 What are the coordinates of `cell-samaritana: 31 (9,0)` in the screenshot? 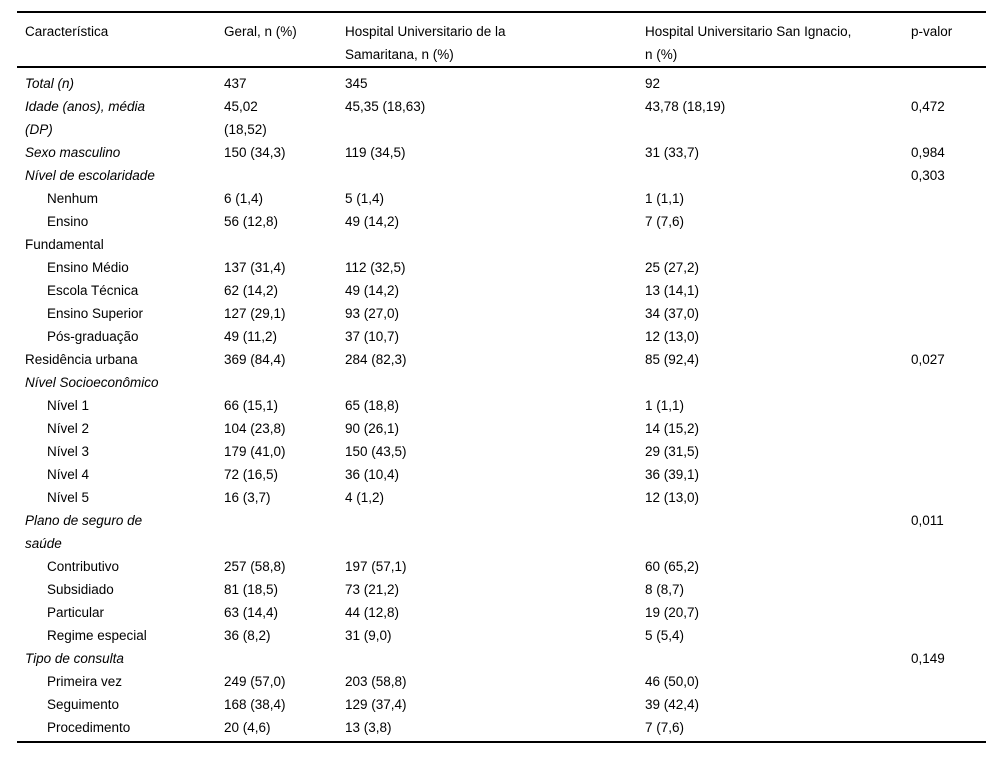 It's located at (368, 635).